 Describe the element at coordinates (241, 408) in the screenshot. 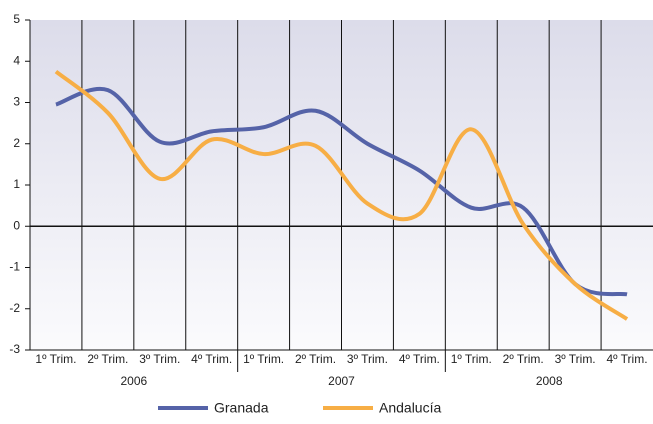

I see `legend-label: Granada` at that location.